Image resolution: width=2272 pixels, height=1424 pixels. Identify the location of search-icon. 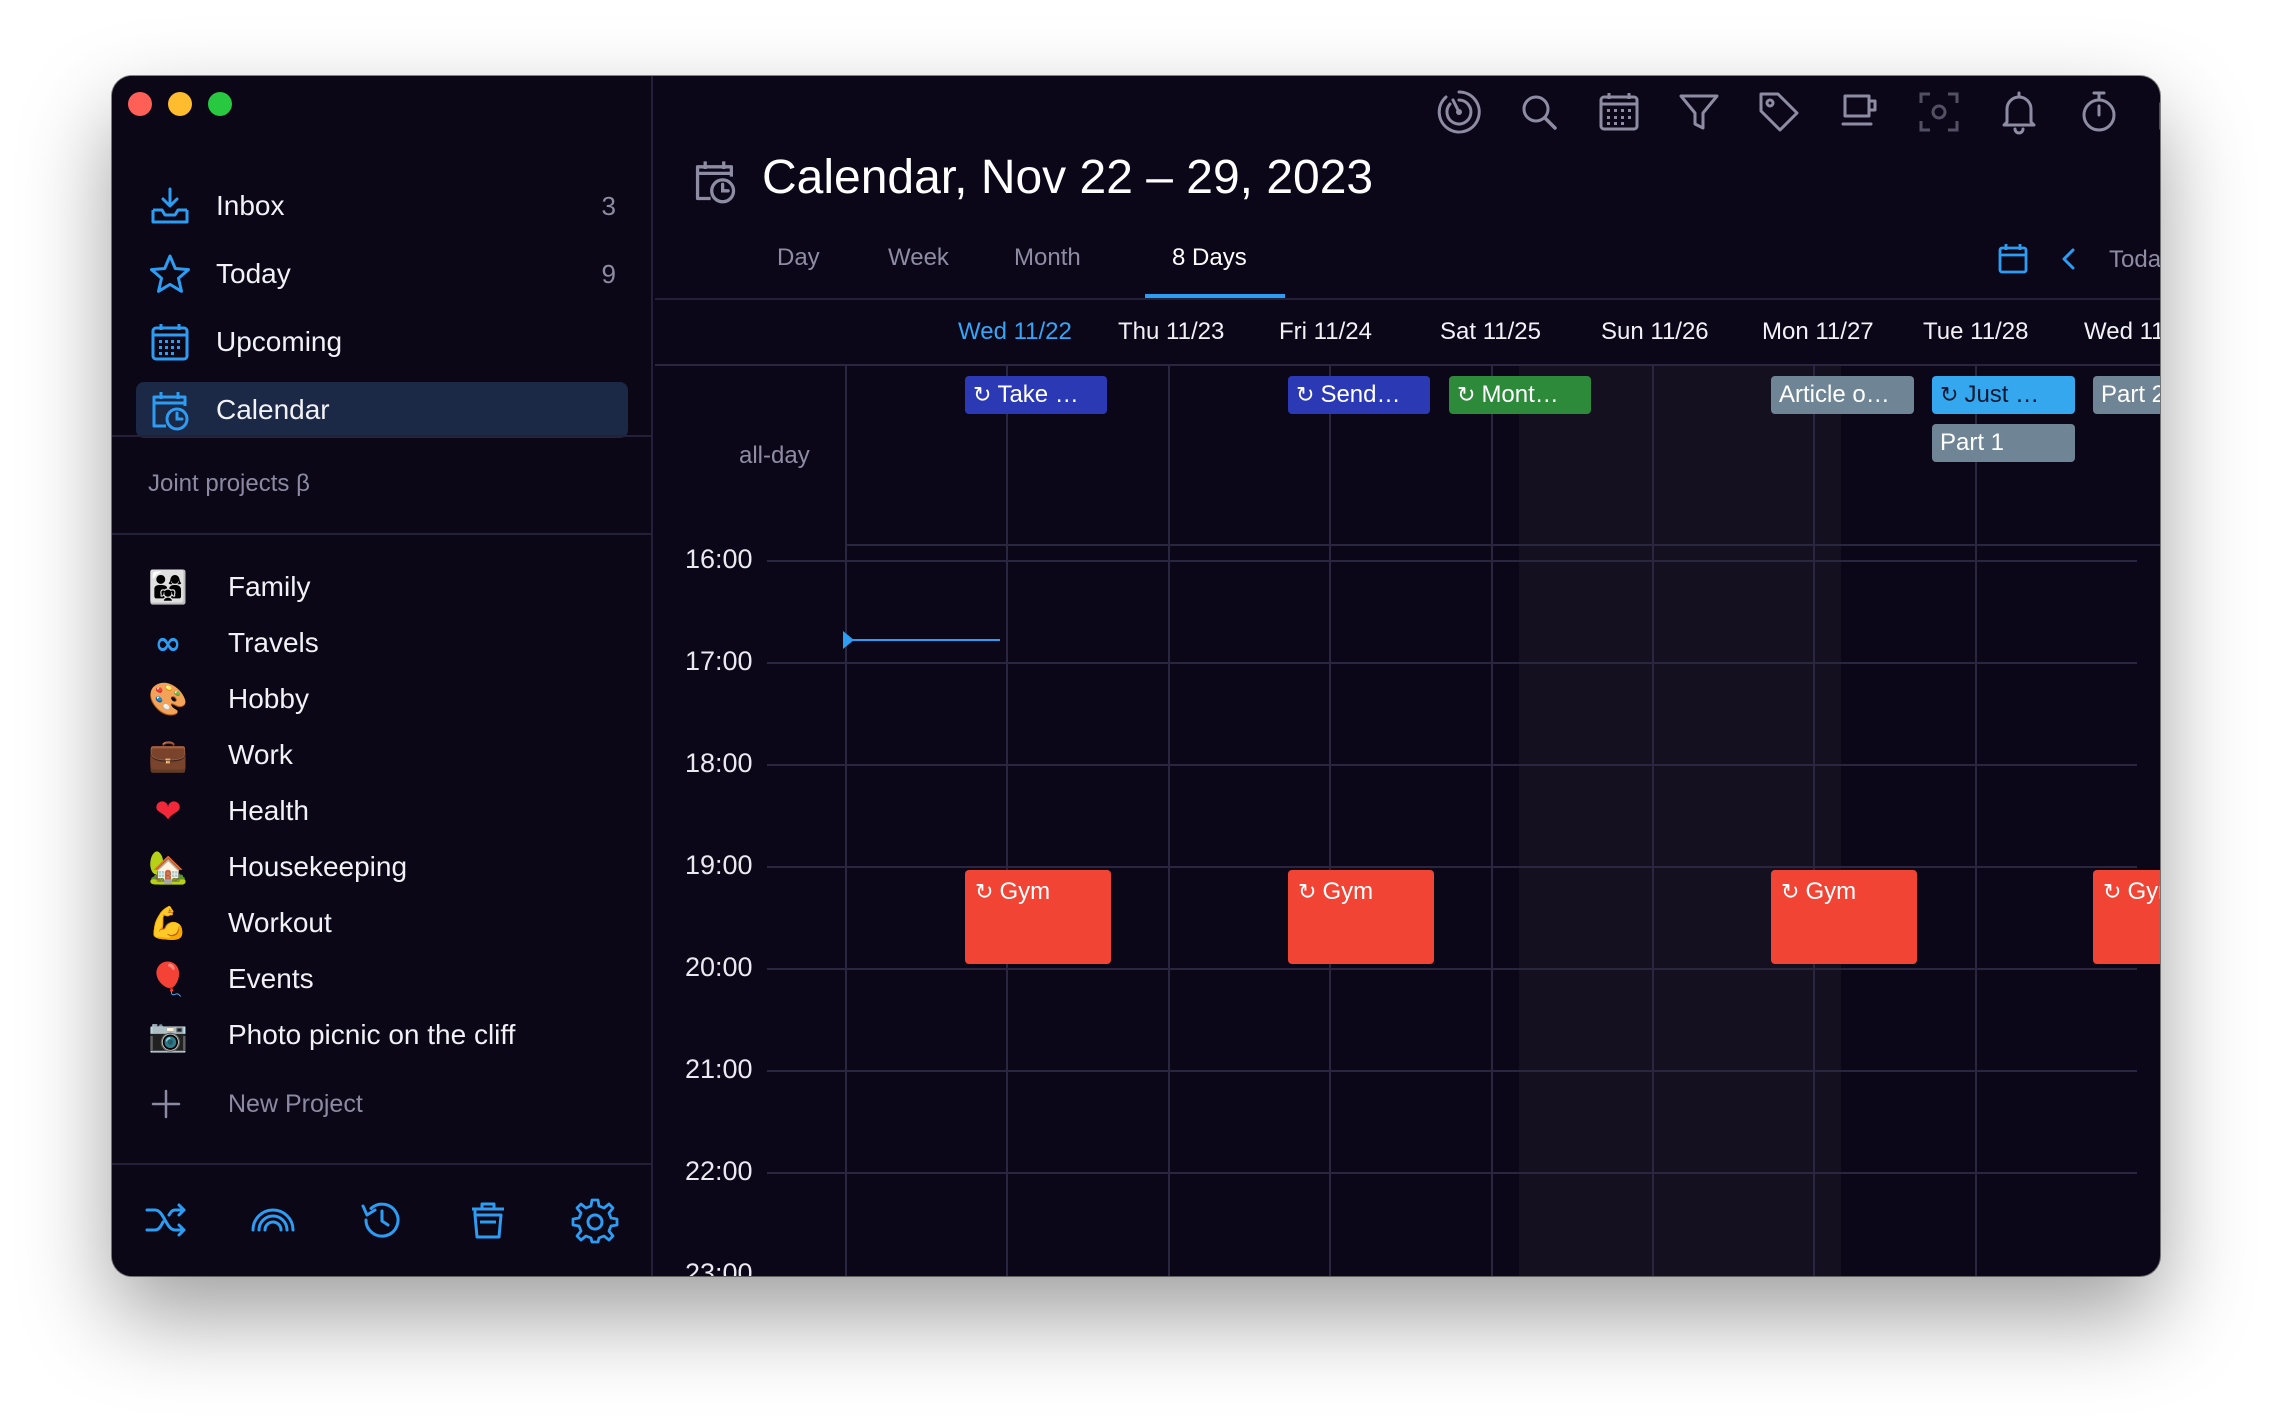
(1539, 112).